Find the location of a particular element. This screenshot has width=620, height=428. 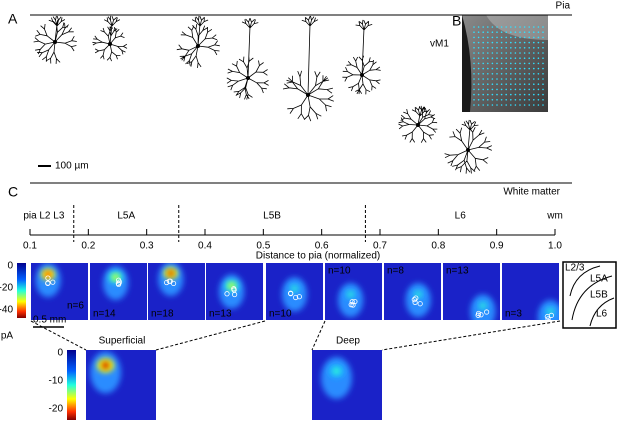

slice-image is located at coordinates (505, 63).